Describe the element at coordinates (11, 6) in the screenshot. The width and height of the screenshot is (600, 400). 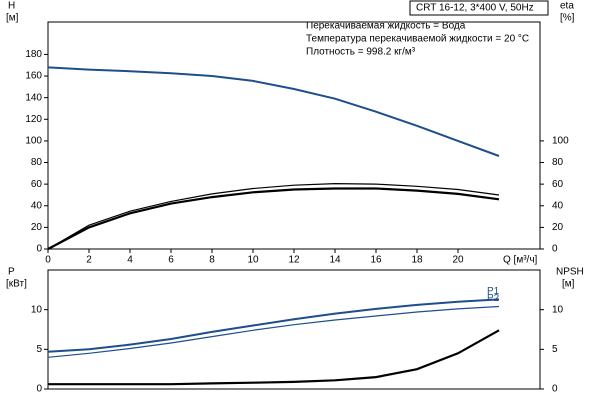
I see `y-label: H` at that location.